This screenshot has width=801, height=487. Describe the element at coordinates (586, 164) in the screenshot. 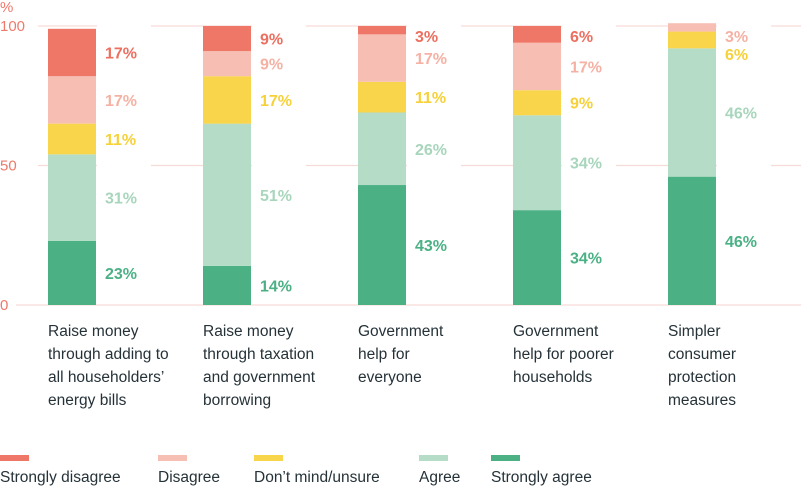

I see `data-label-agree-3: 34%` at that location.